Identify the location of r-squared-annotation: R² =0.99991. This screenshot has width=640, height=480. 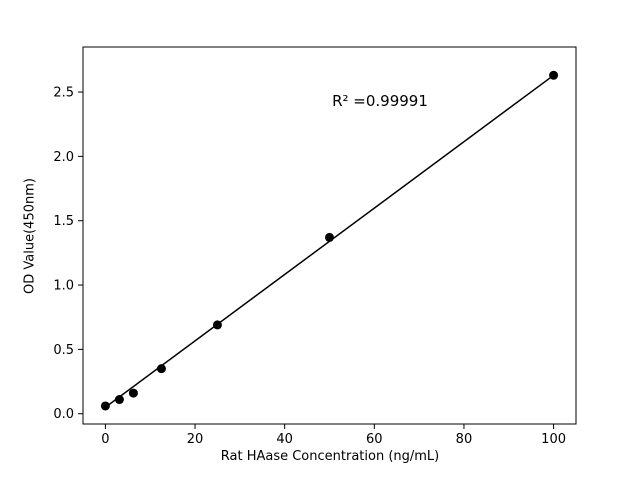
(380, 101).